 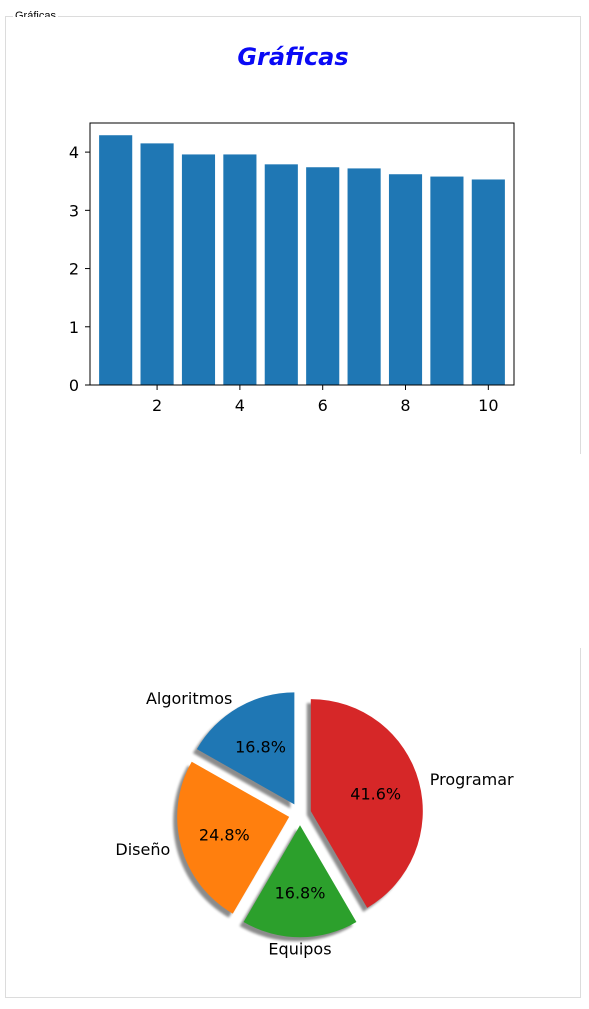 I want to click on pie-slice-diseño, so click(x=233, y=837).